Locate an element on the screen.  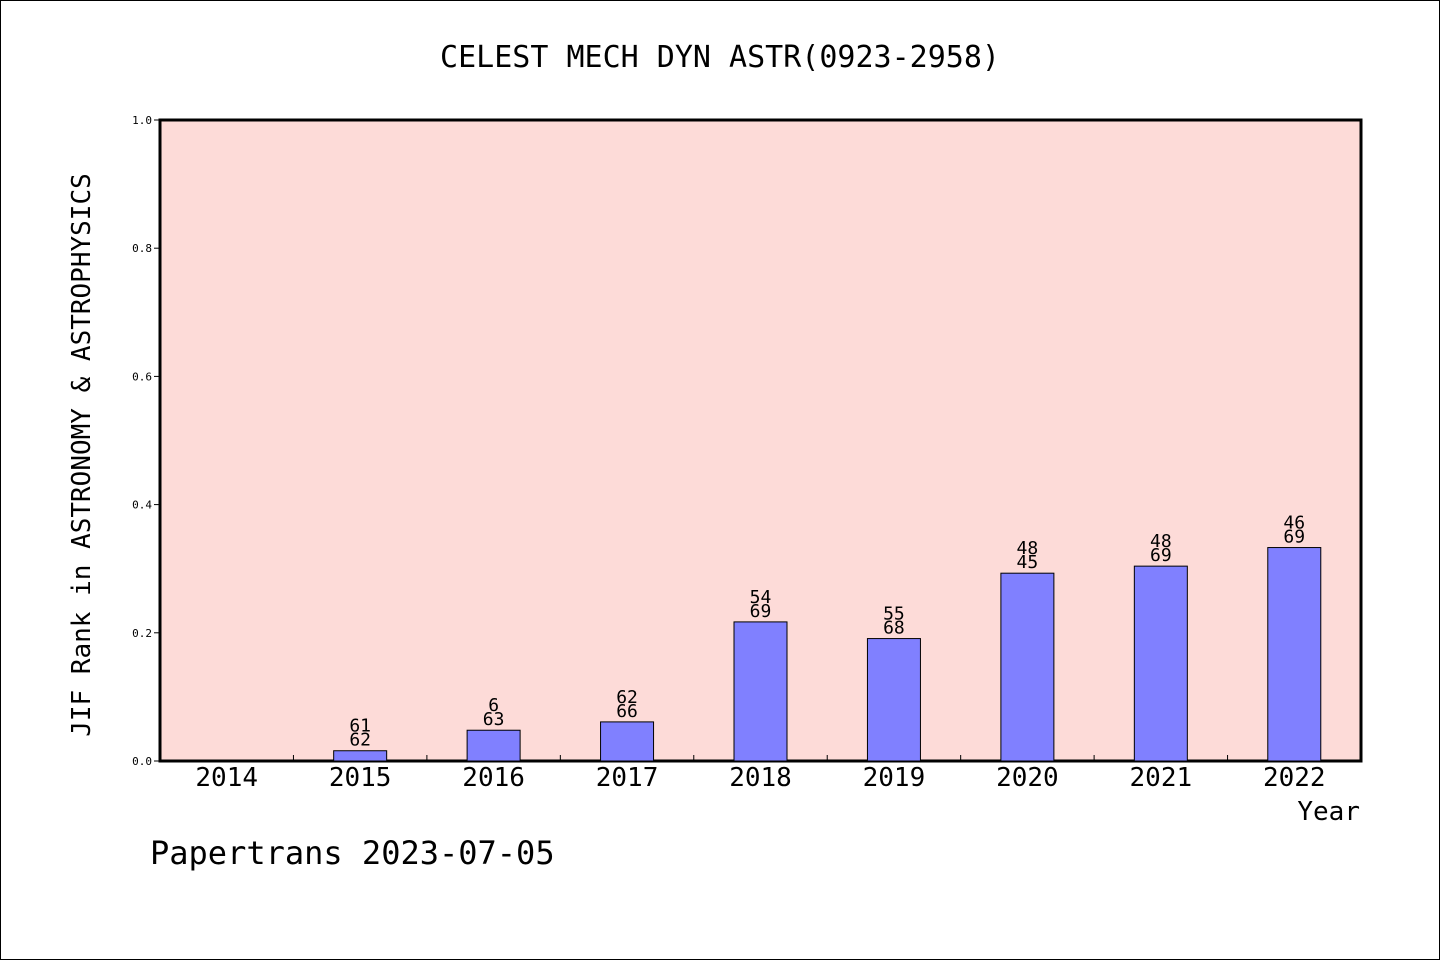
bar-label-rank: 6 is located at coordinates (493, 705).